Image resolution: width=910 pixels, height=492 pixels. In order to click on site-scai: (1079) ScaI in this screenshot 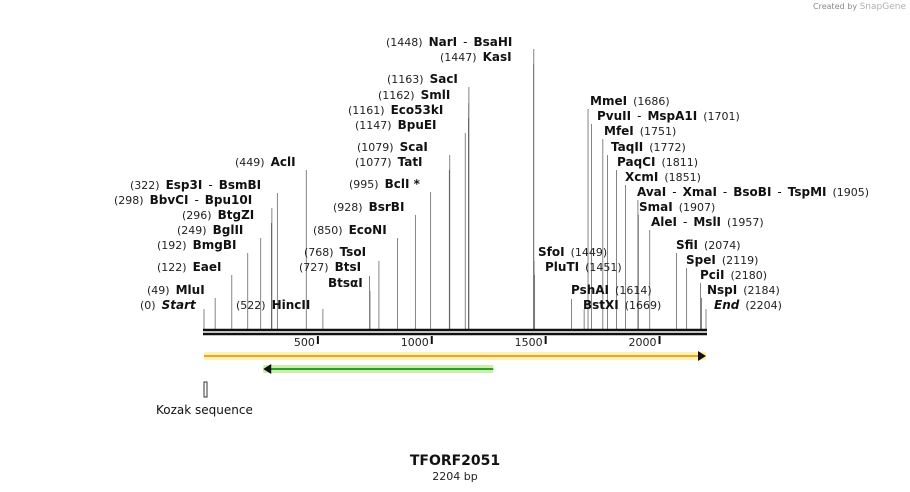, I will do `click(392, 147)`.